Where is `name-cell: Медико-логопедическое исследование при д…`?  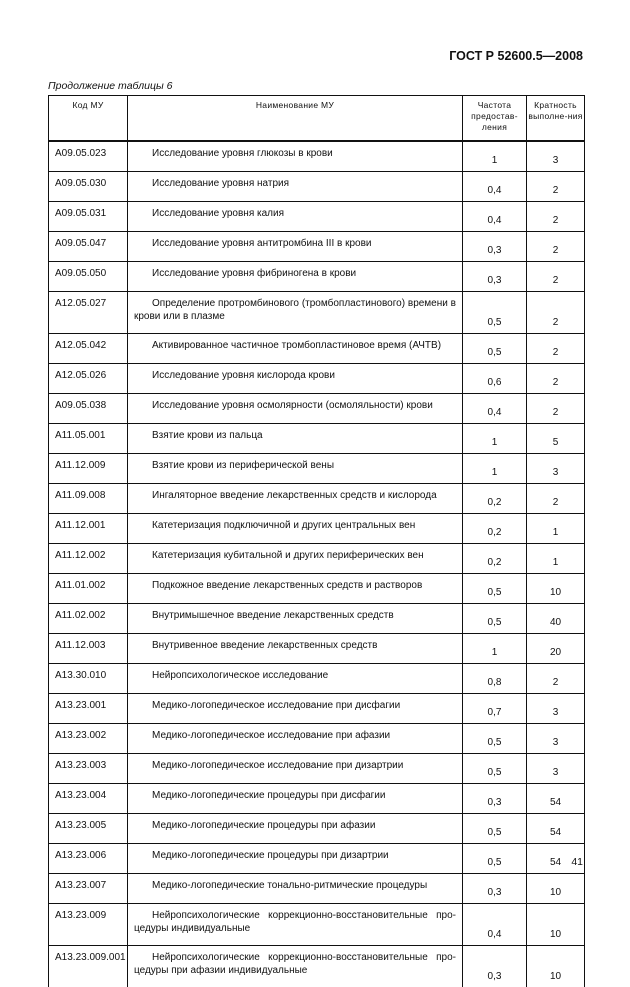
name-cell: Медико-логопедическое исследование при д… is located at coordinates (295, 769).